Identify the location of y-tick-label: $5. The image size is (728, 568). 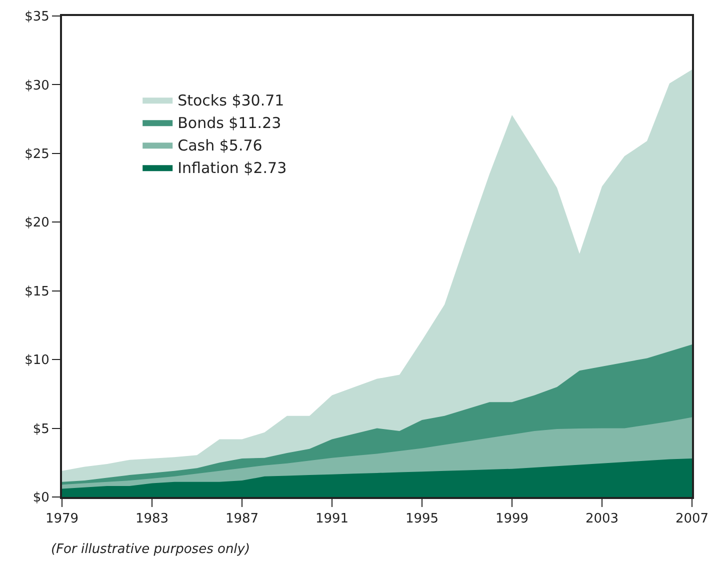
(41, 429).